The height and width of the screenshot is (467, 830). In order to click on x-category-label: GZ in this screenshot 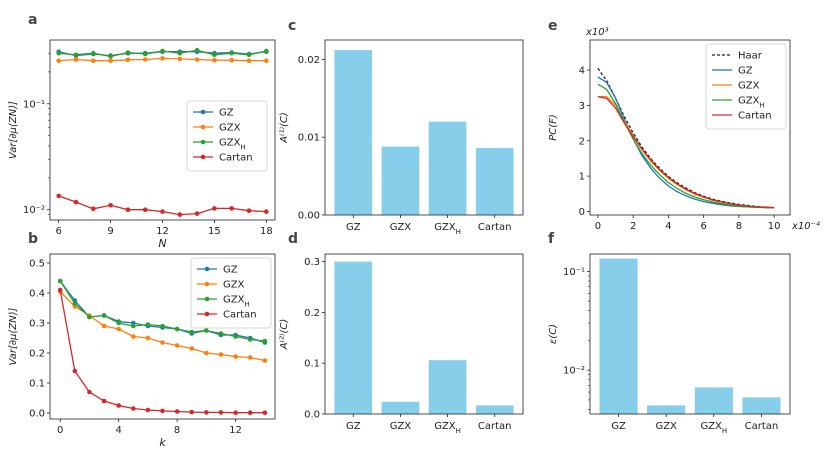, I will do `click(353, 227)`.